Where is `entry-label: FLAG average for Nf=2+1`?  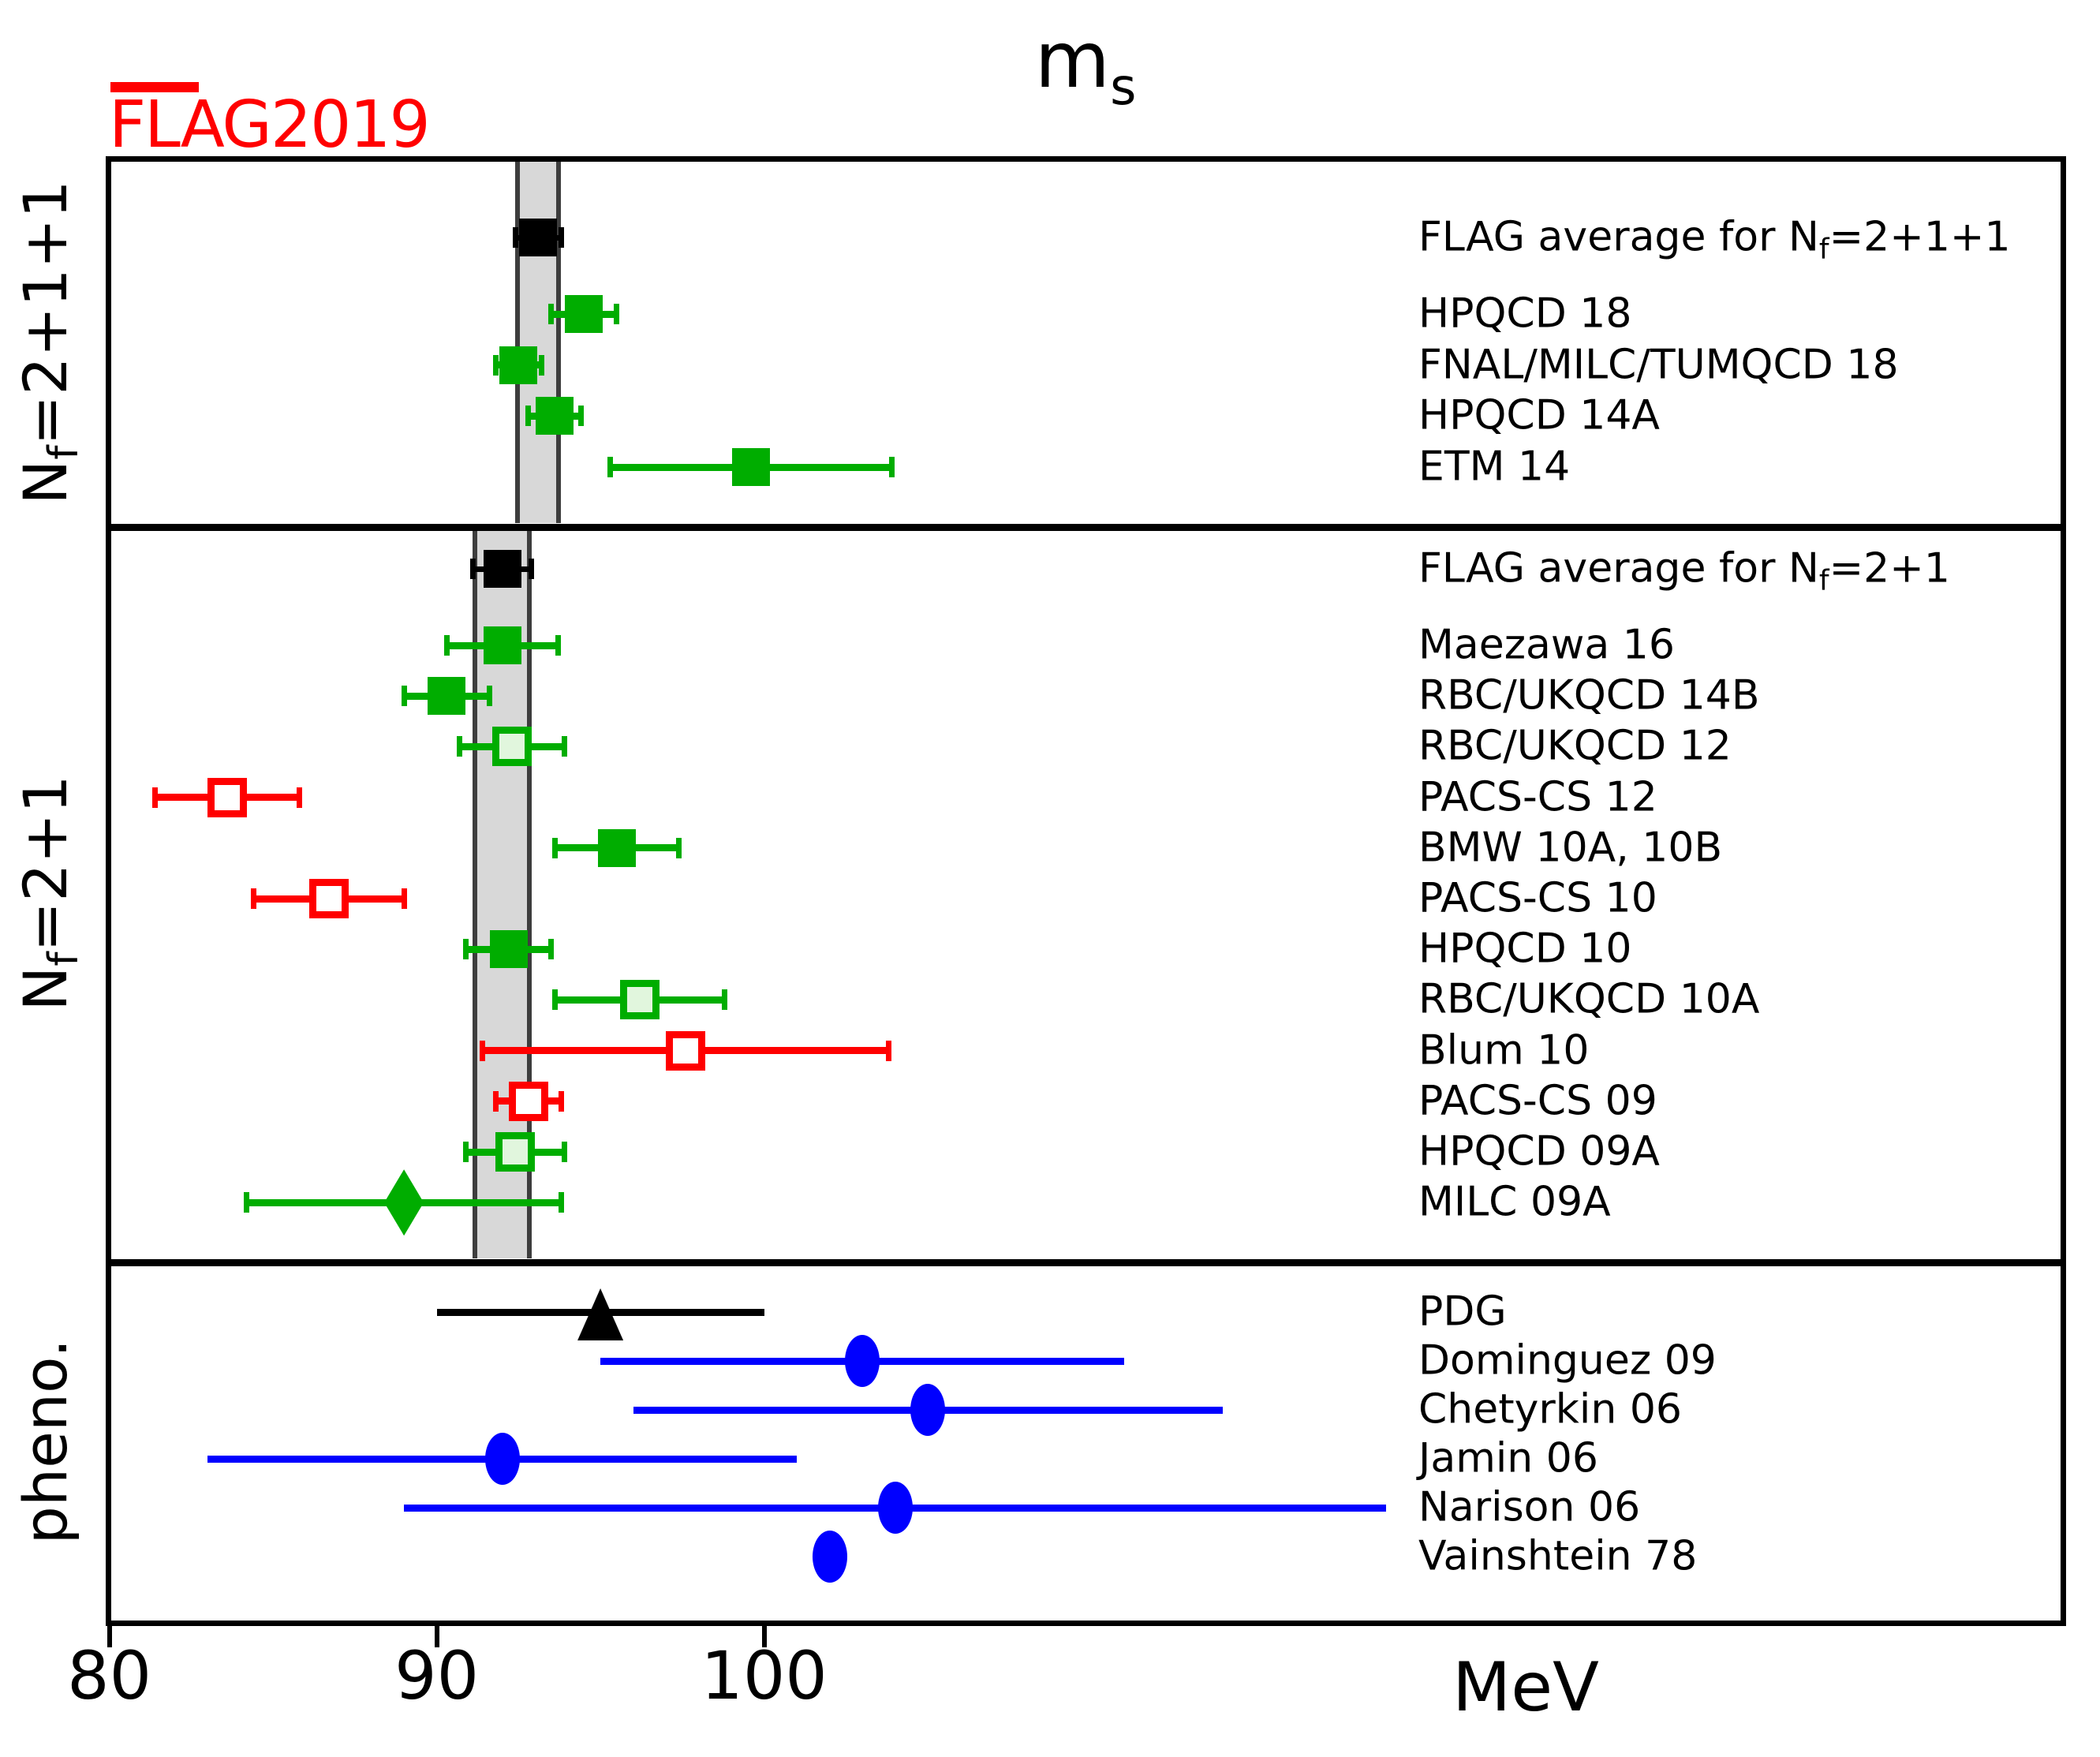
entry-label: FLAG average for Nf=2+1 is located at coordinates (1684, 570).